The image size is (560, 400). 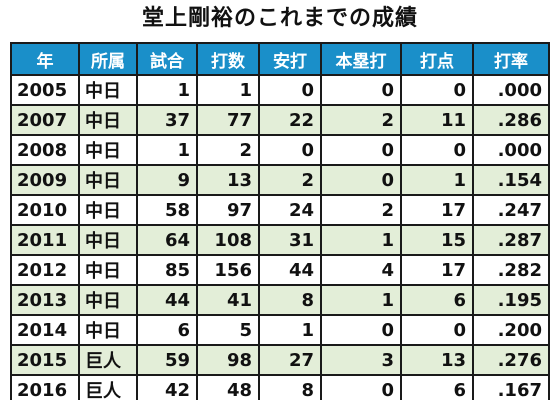 I want to click on cell-games: 42, so click(x=167, y=387).